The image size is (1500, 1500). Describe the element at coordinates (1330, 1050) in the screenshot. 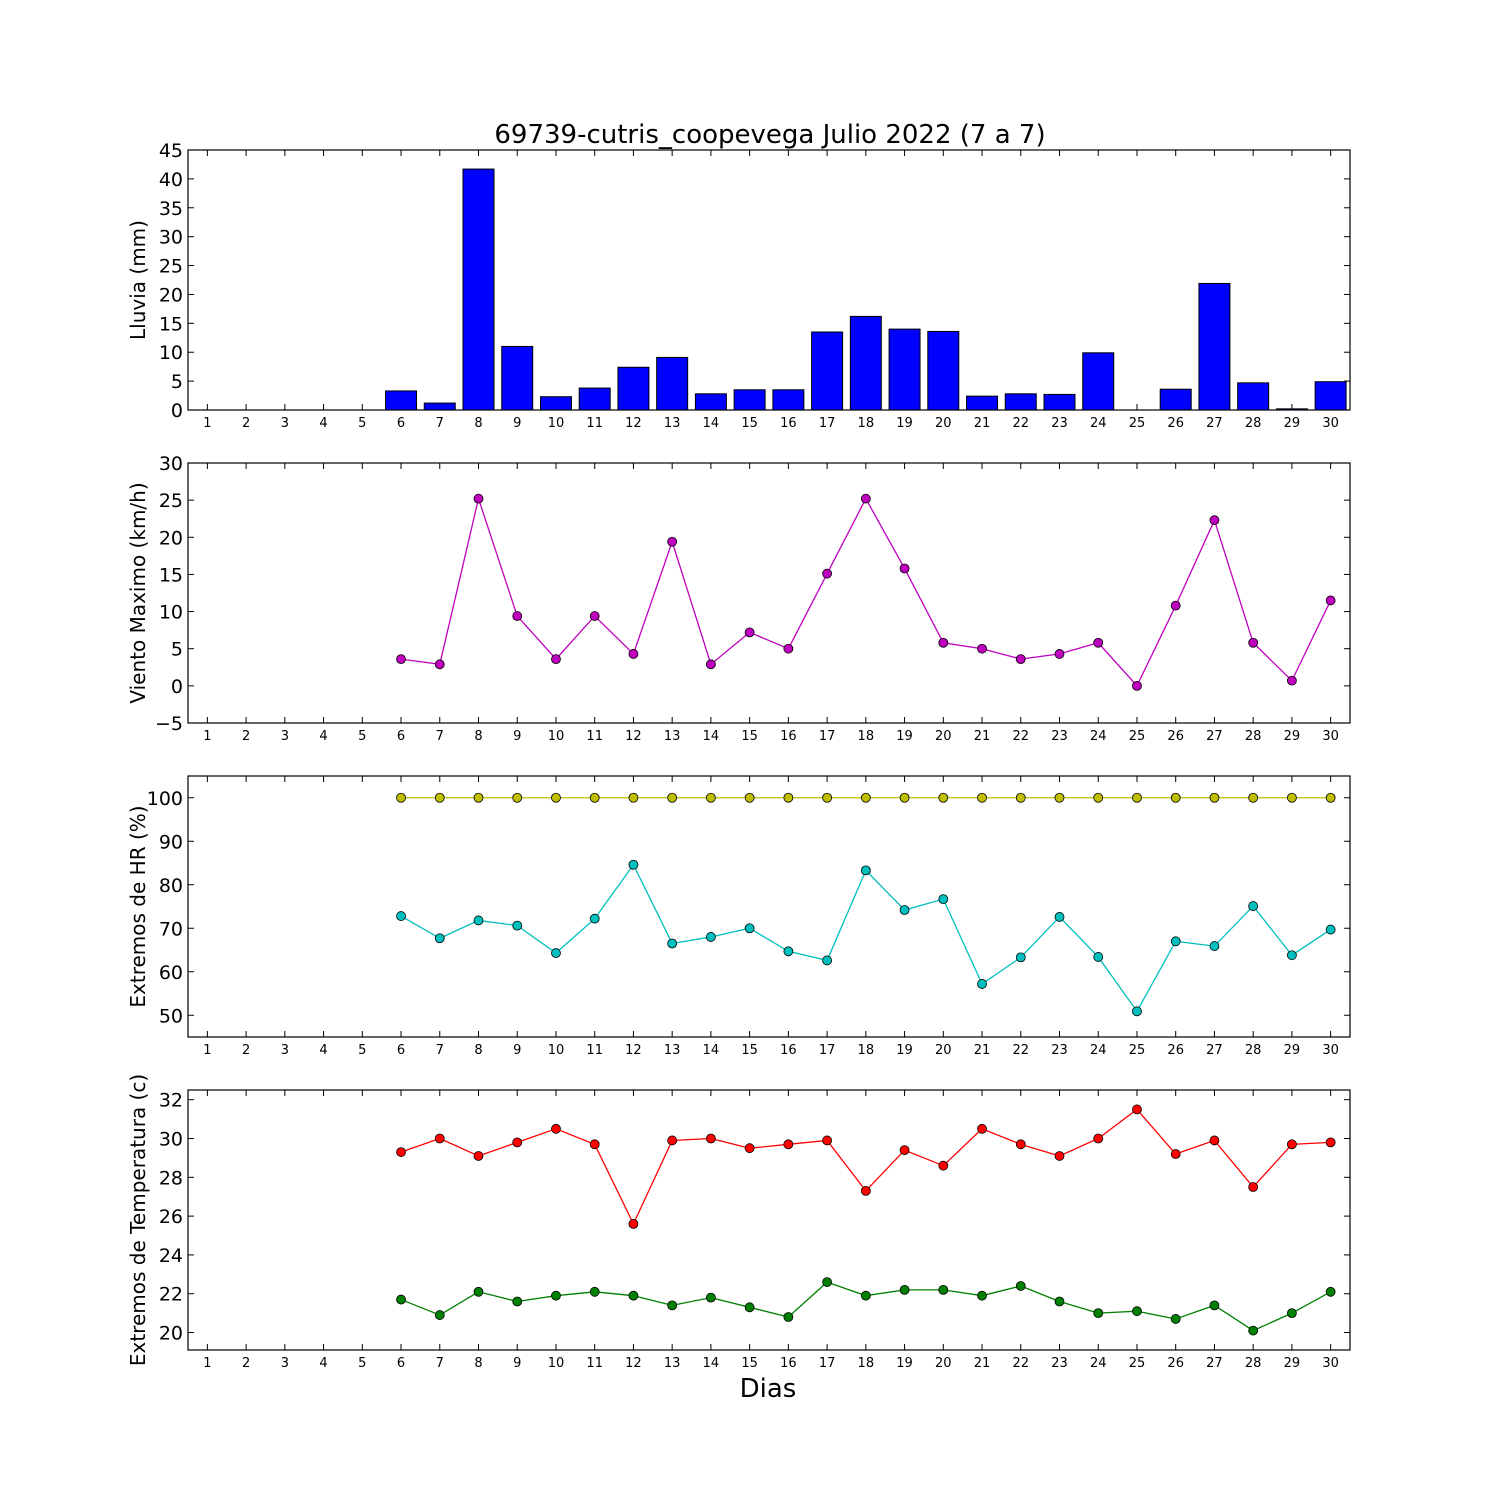

I see `x-tick-label: 30` at that location.